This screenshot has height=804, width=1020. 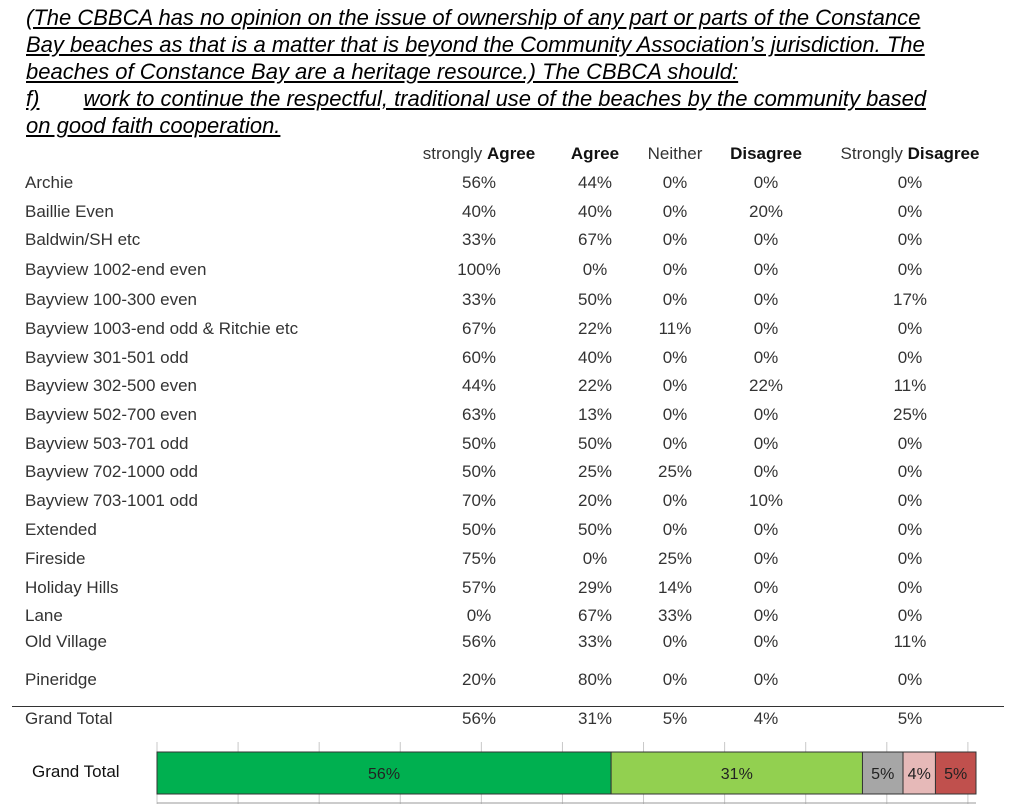 I want to click on cell-value: 10%, so click(x=766, y=500).